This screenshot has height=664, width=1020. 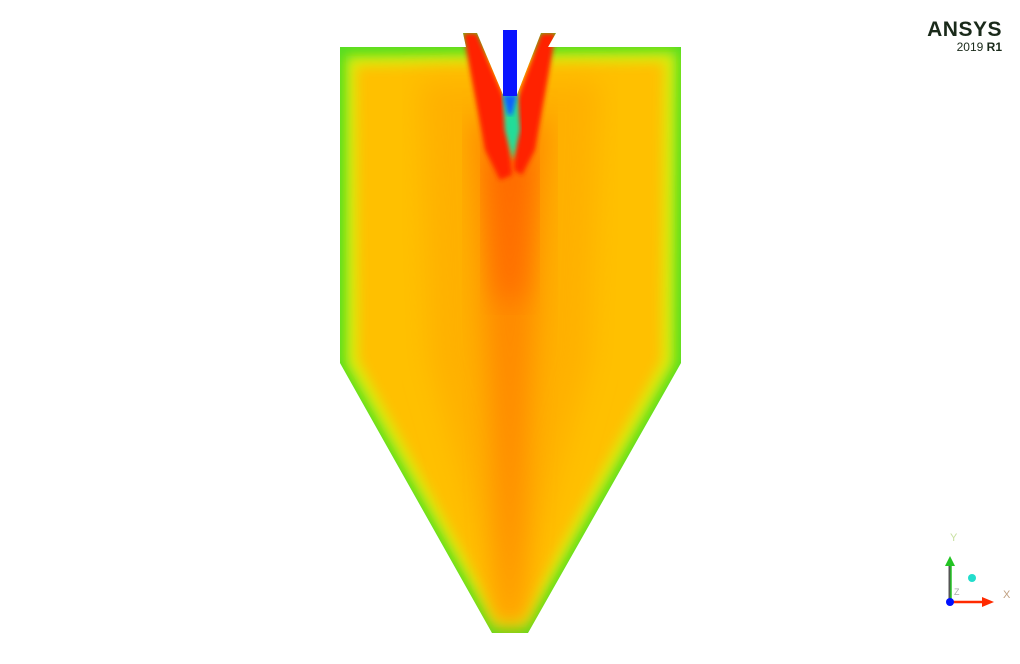 I want to click on ansys-logo: ANSYS 2019 R1, so click(x=964, y=36).